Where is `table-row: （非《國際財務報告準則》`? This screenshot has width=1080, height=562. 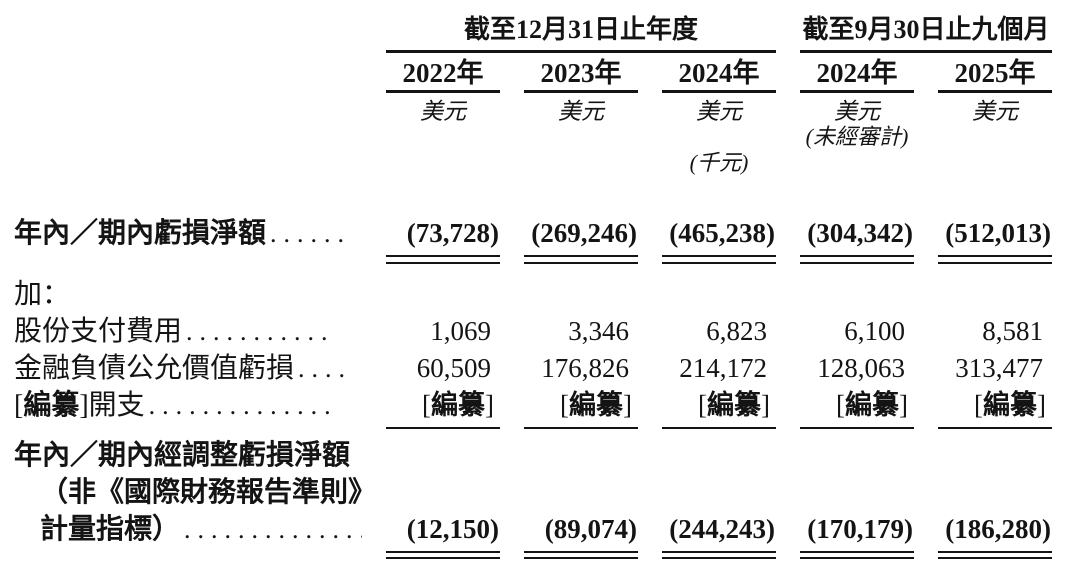 table-row: （非《國際財務報告準則》 is located at coordinates (547, 492).